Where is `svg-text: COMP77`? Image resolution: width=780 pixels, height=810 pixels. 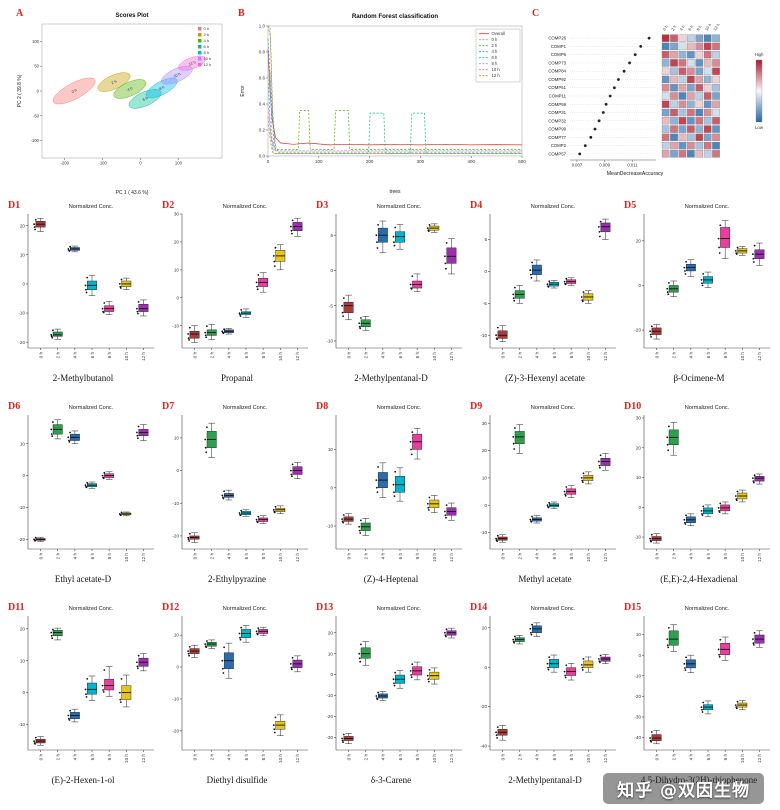
svg-text: COMP77 is located at coordinates (557, 137).